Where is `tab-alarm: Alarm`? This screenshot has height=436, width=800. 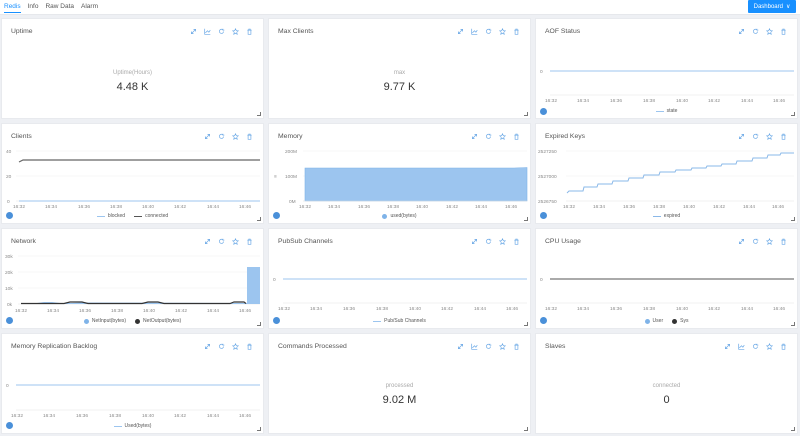
tab-alarm: Alarm is located at coordinates (89, 6).